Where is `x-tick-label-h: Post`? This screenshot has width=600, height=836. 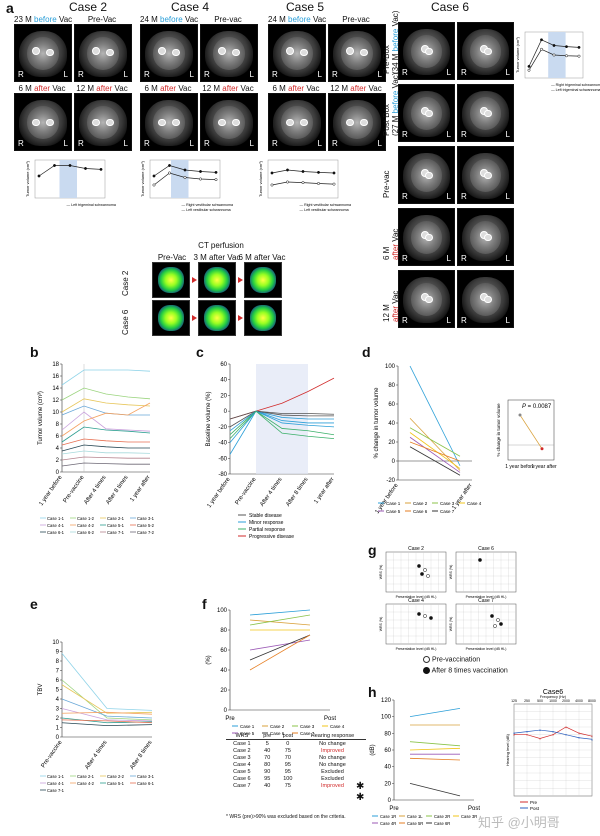 x-tick-label-h: Post is located at coordinates (474, 809).